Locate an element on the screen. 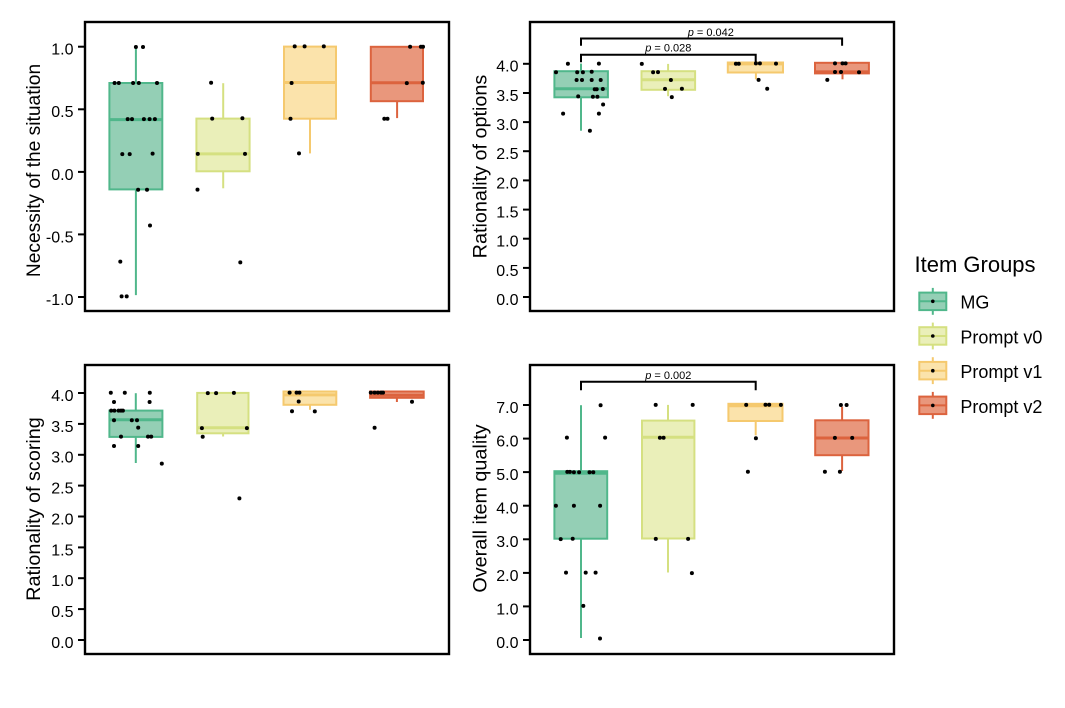  svg-text: Overall item quality is located at coordinates (480, 508).